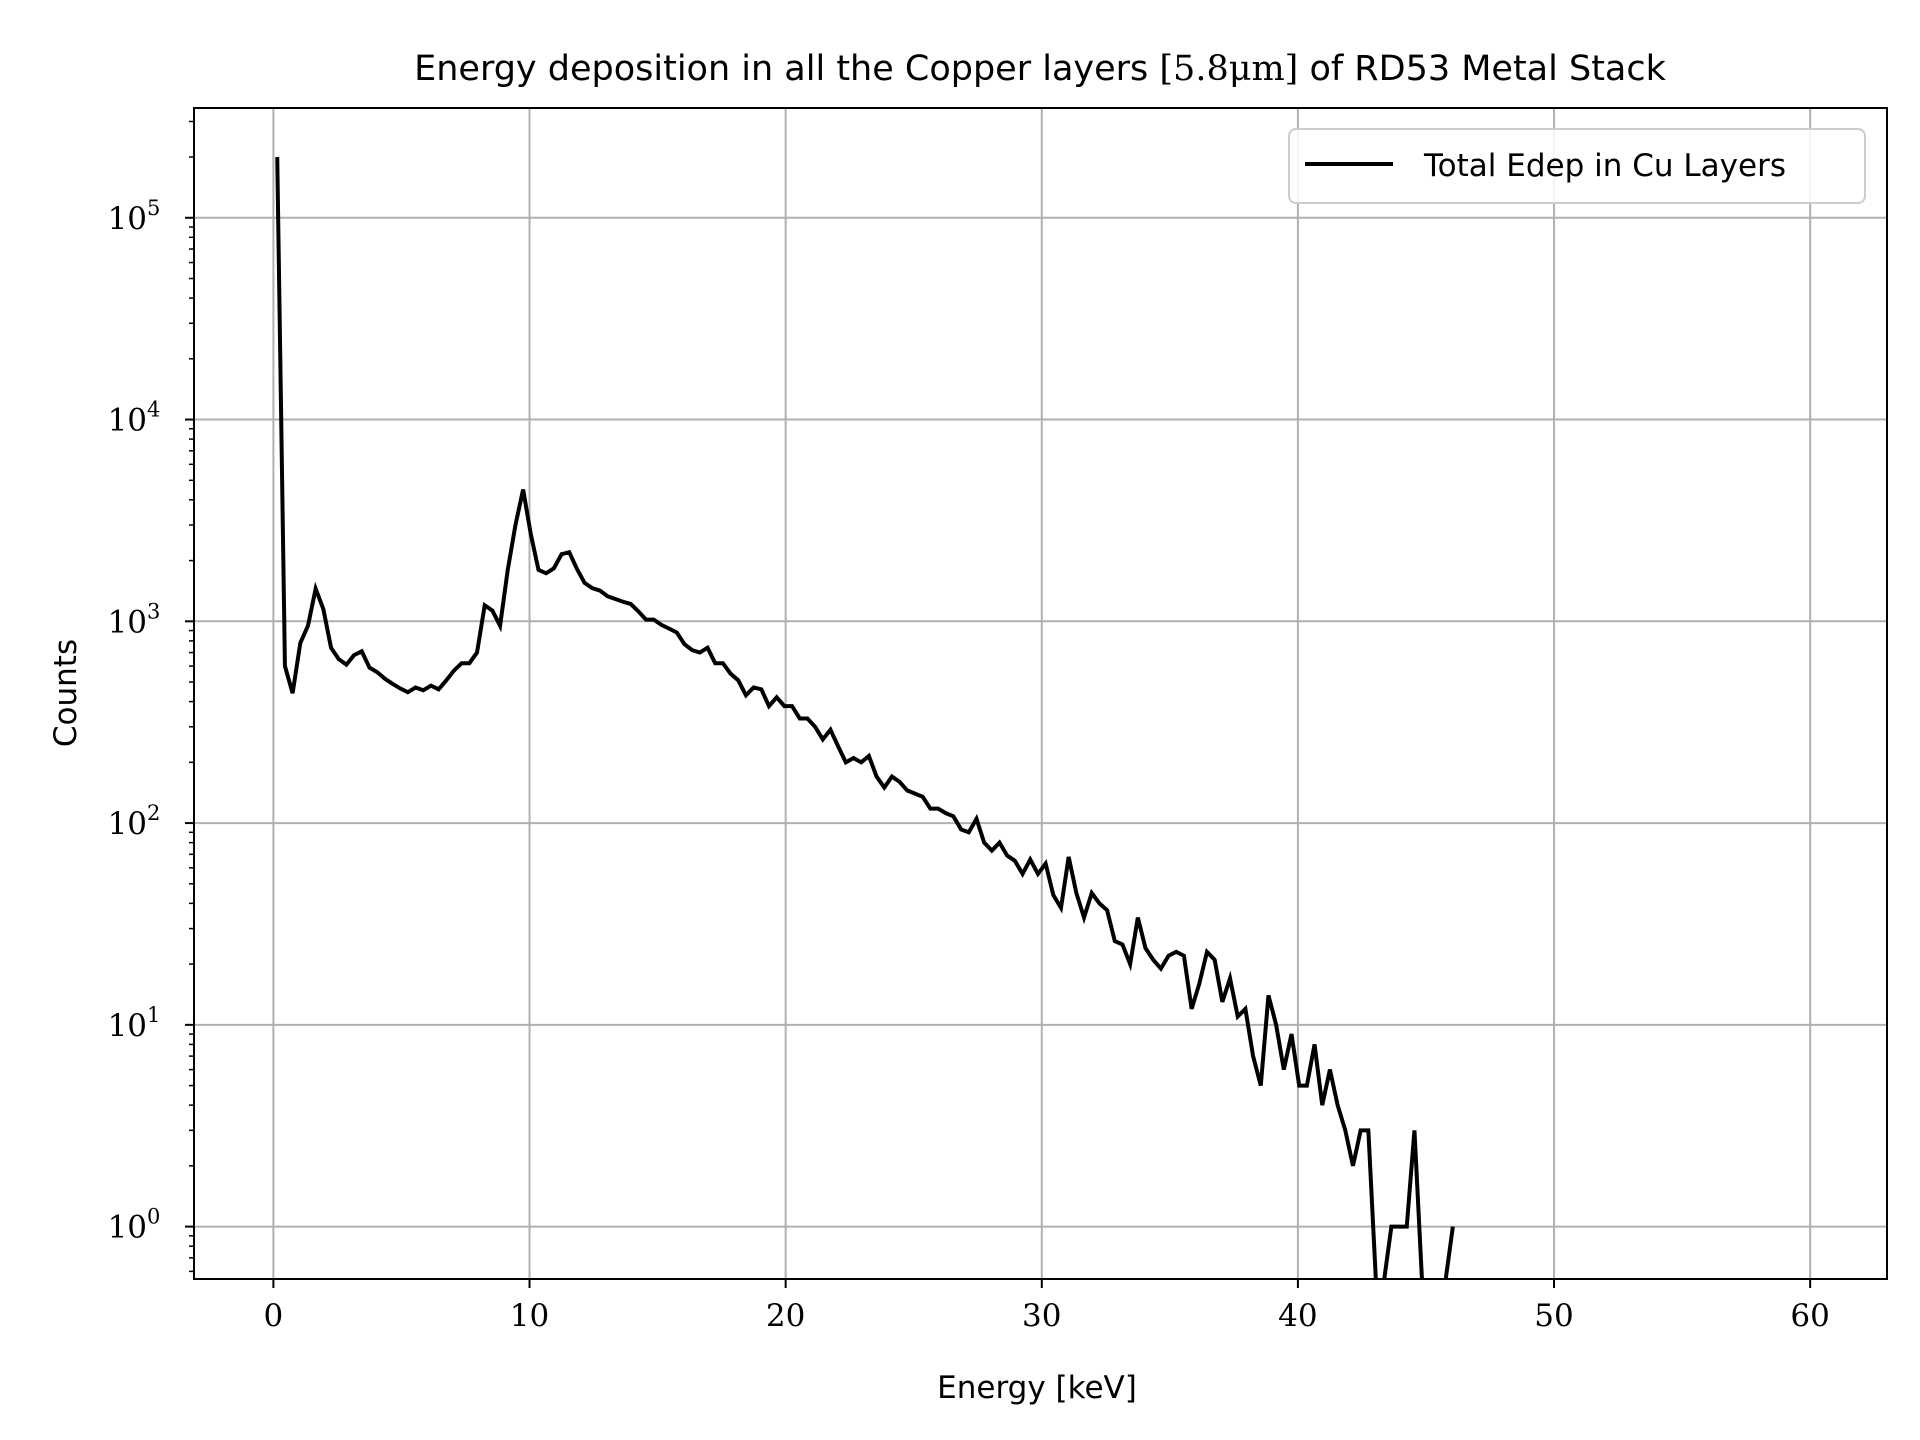 This screenshot has width=1920, height=1440. Describe the element at coordinates (134, 1225) in the screenshot. I see `y-tick-label: 10⁰` at that location.